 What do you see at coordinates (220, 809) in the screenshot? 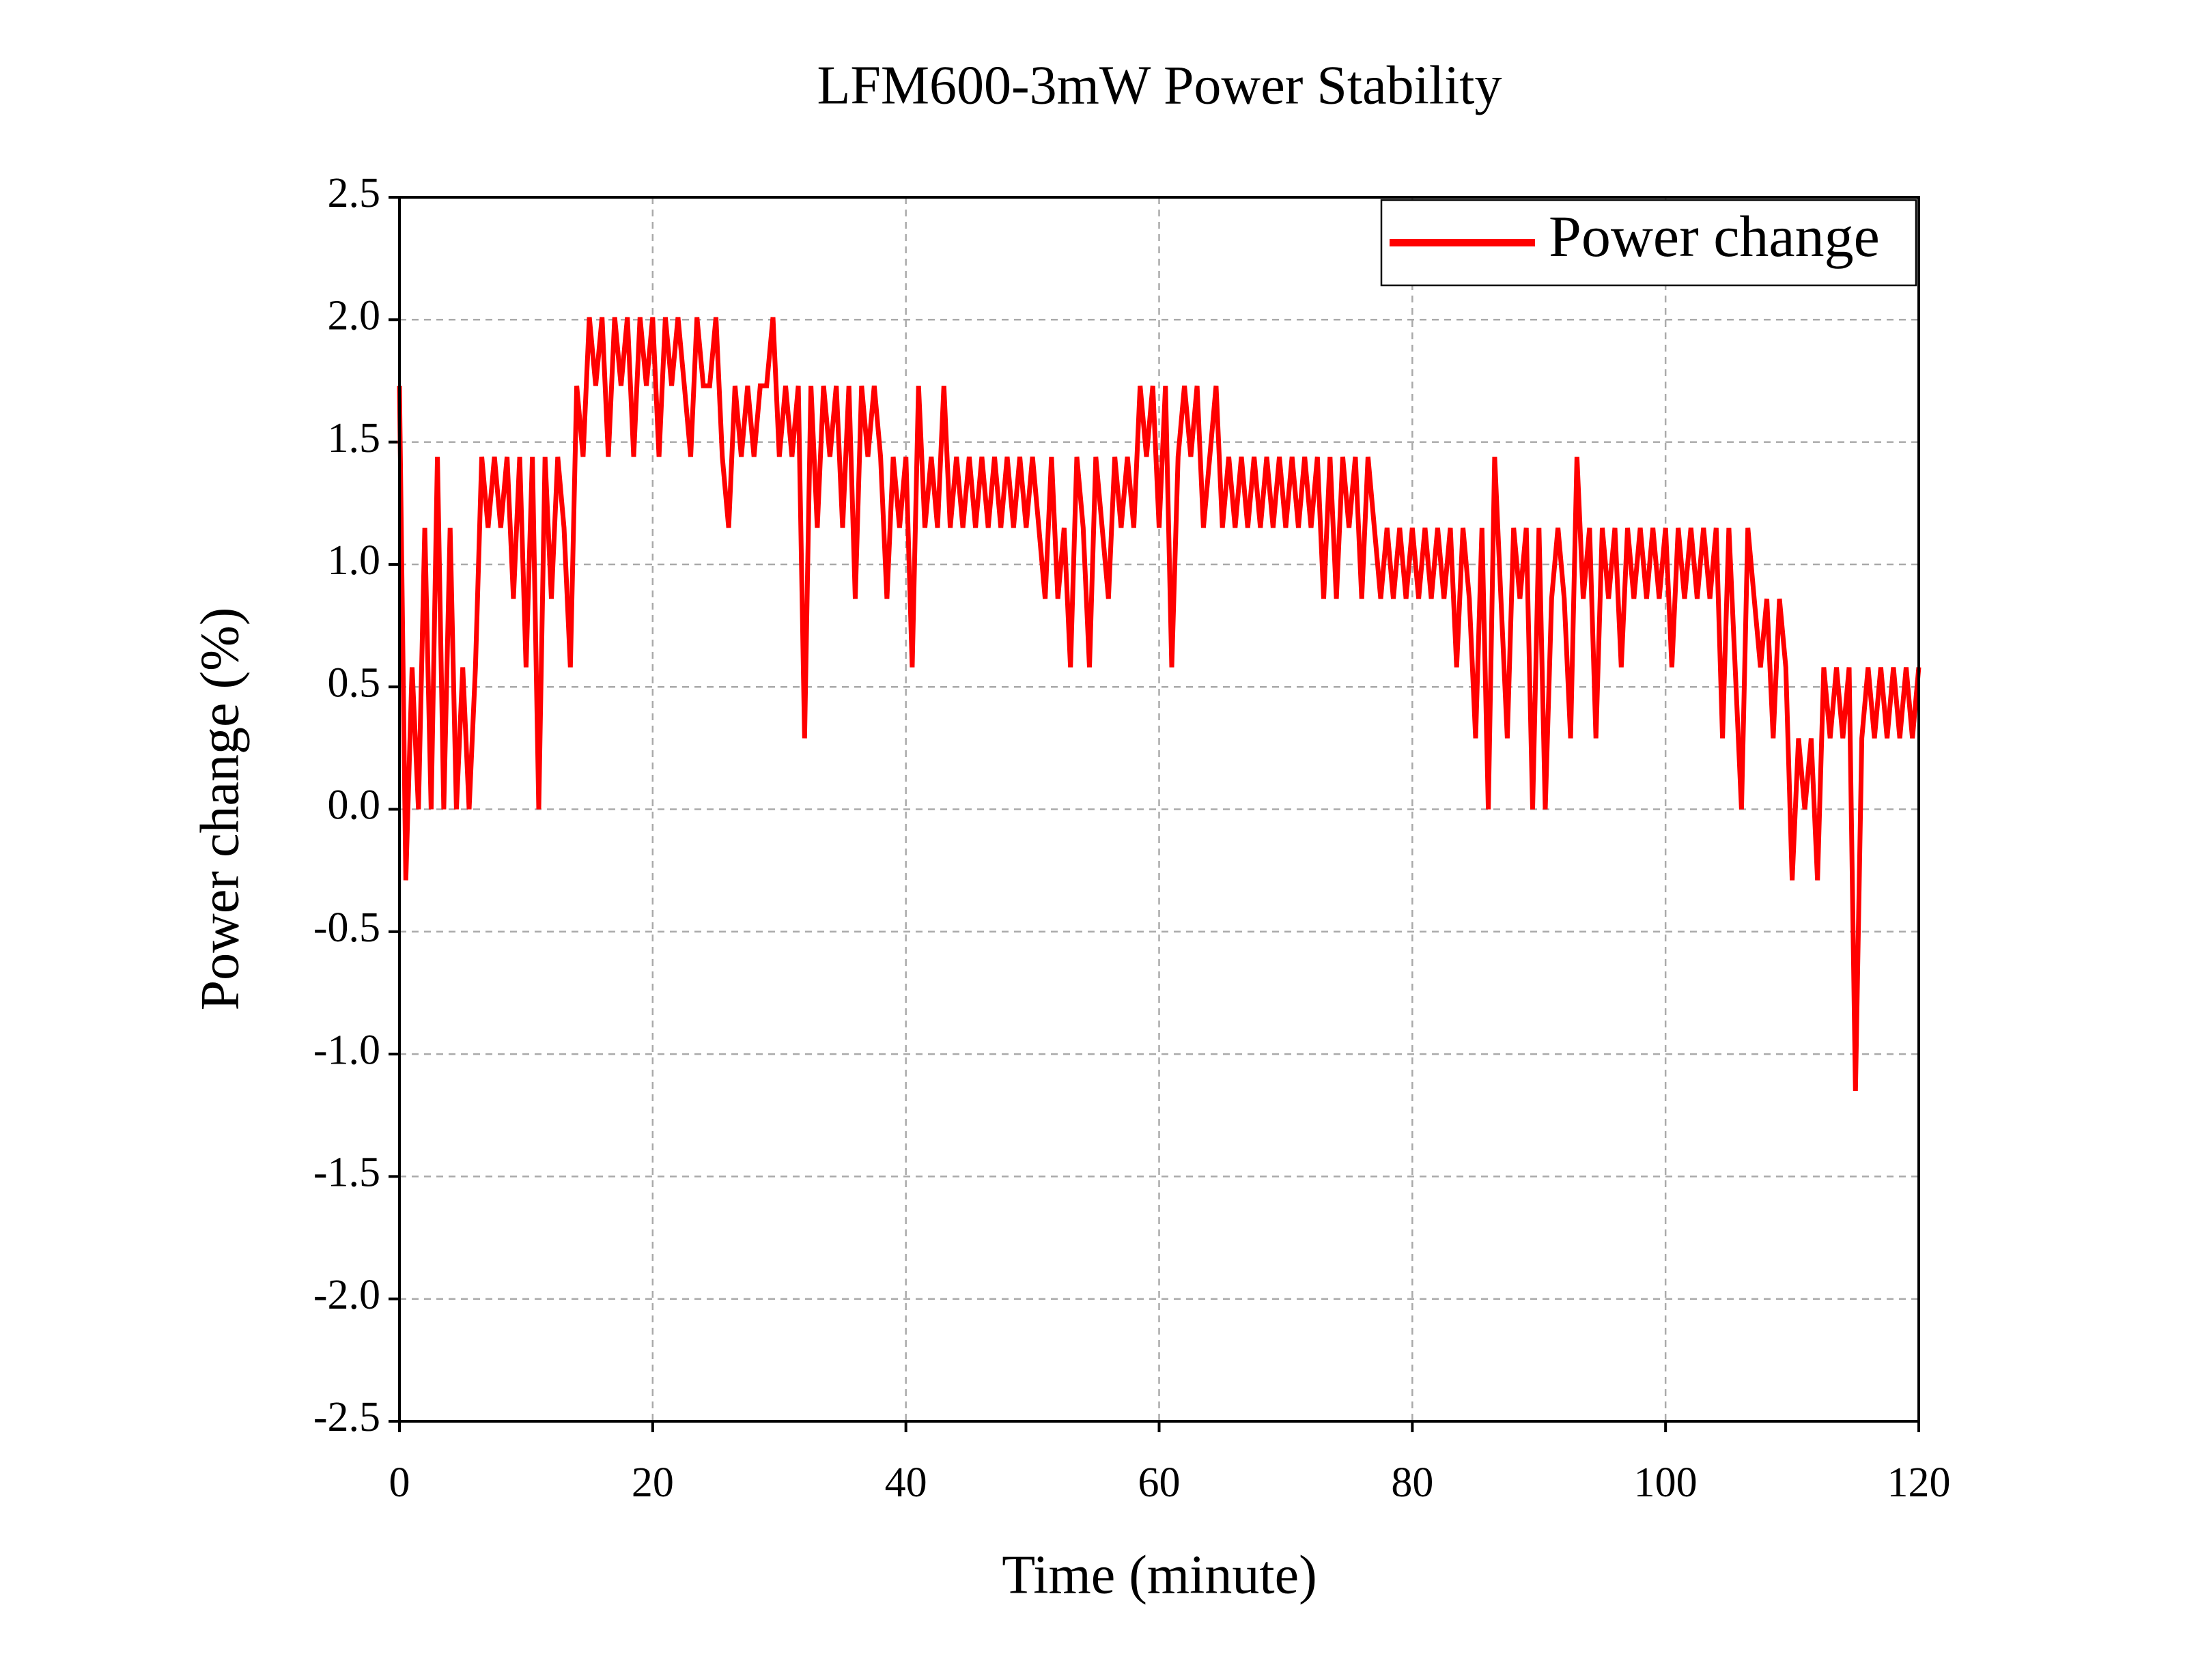
I see `y-axis-label: Power change (%)` at bounding box center [220, 809].